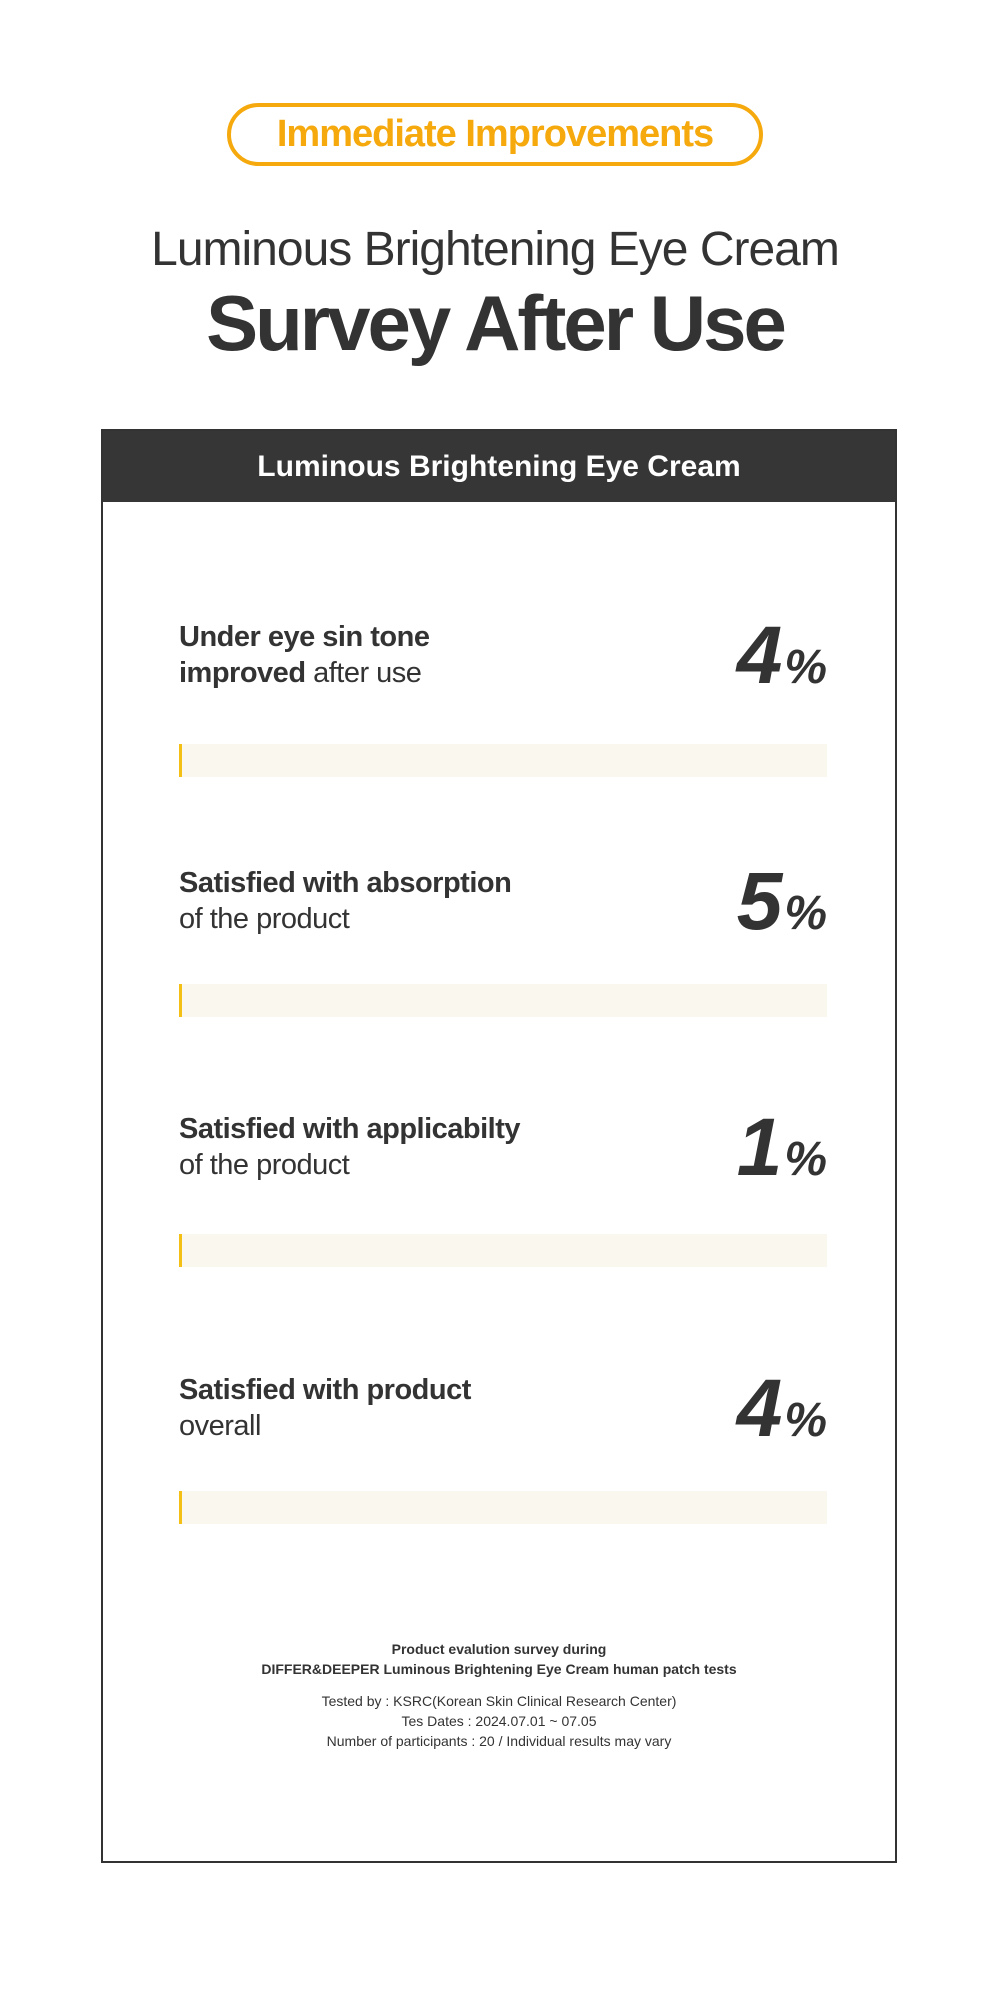 The height and width of the screenshot is (1989, 1000). What do you see at coordinates (325, 1390) in the screenshot?
I see `item-label-bold: Satisfied with product` at bounding box center [325, 1390].